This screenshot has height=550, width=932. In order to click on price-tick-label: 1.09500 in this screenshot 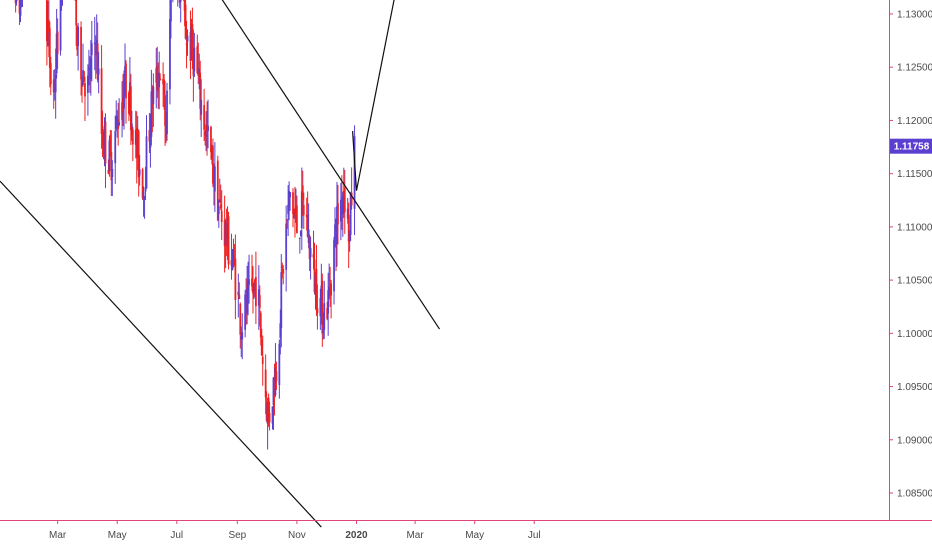, I will do `click(914, 387)`.